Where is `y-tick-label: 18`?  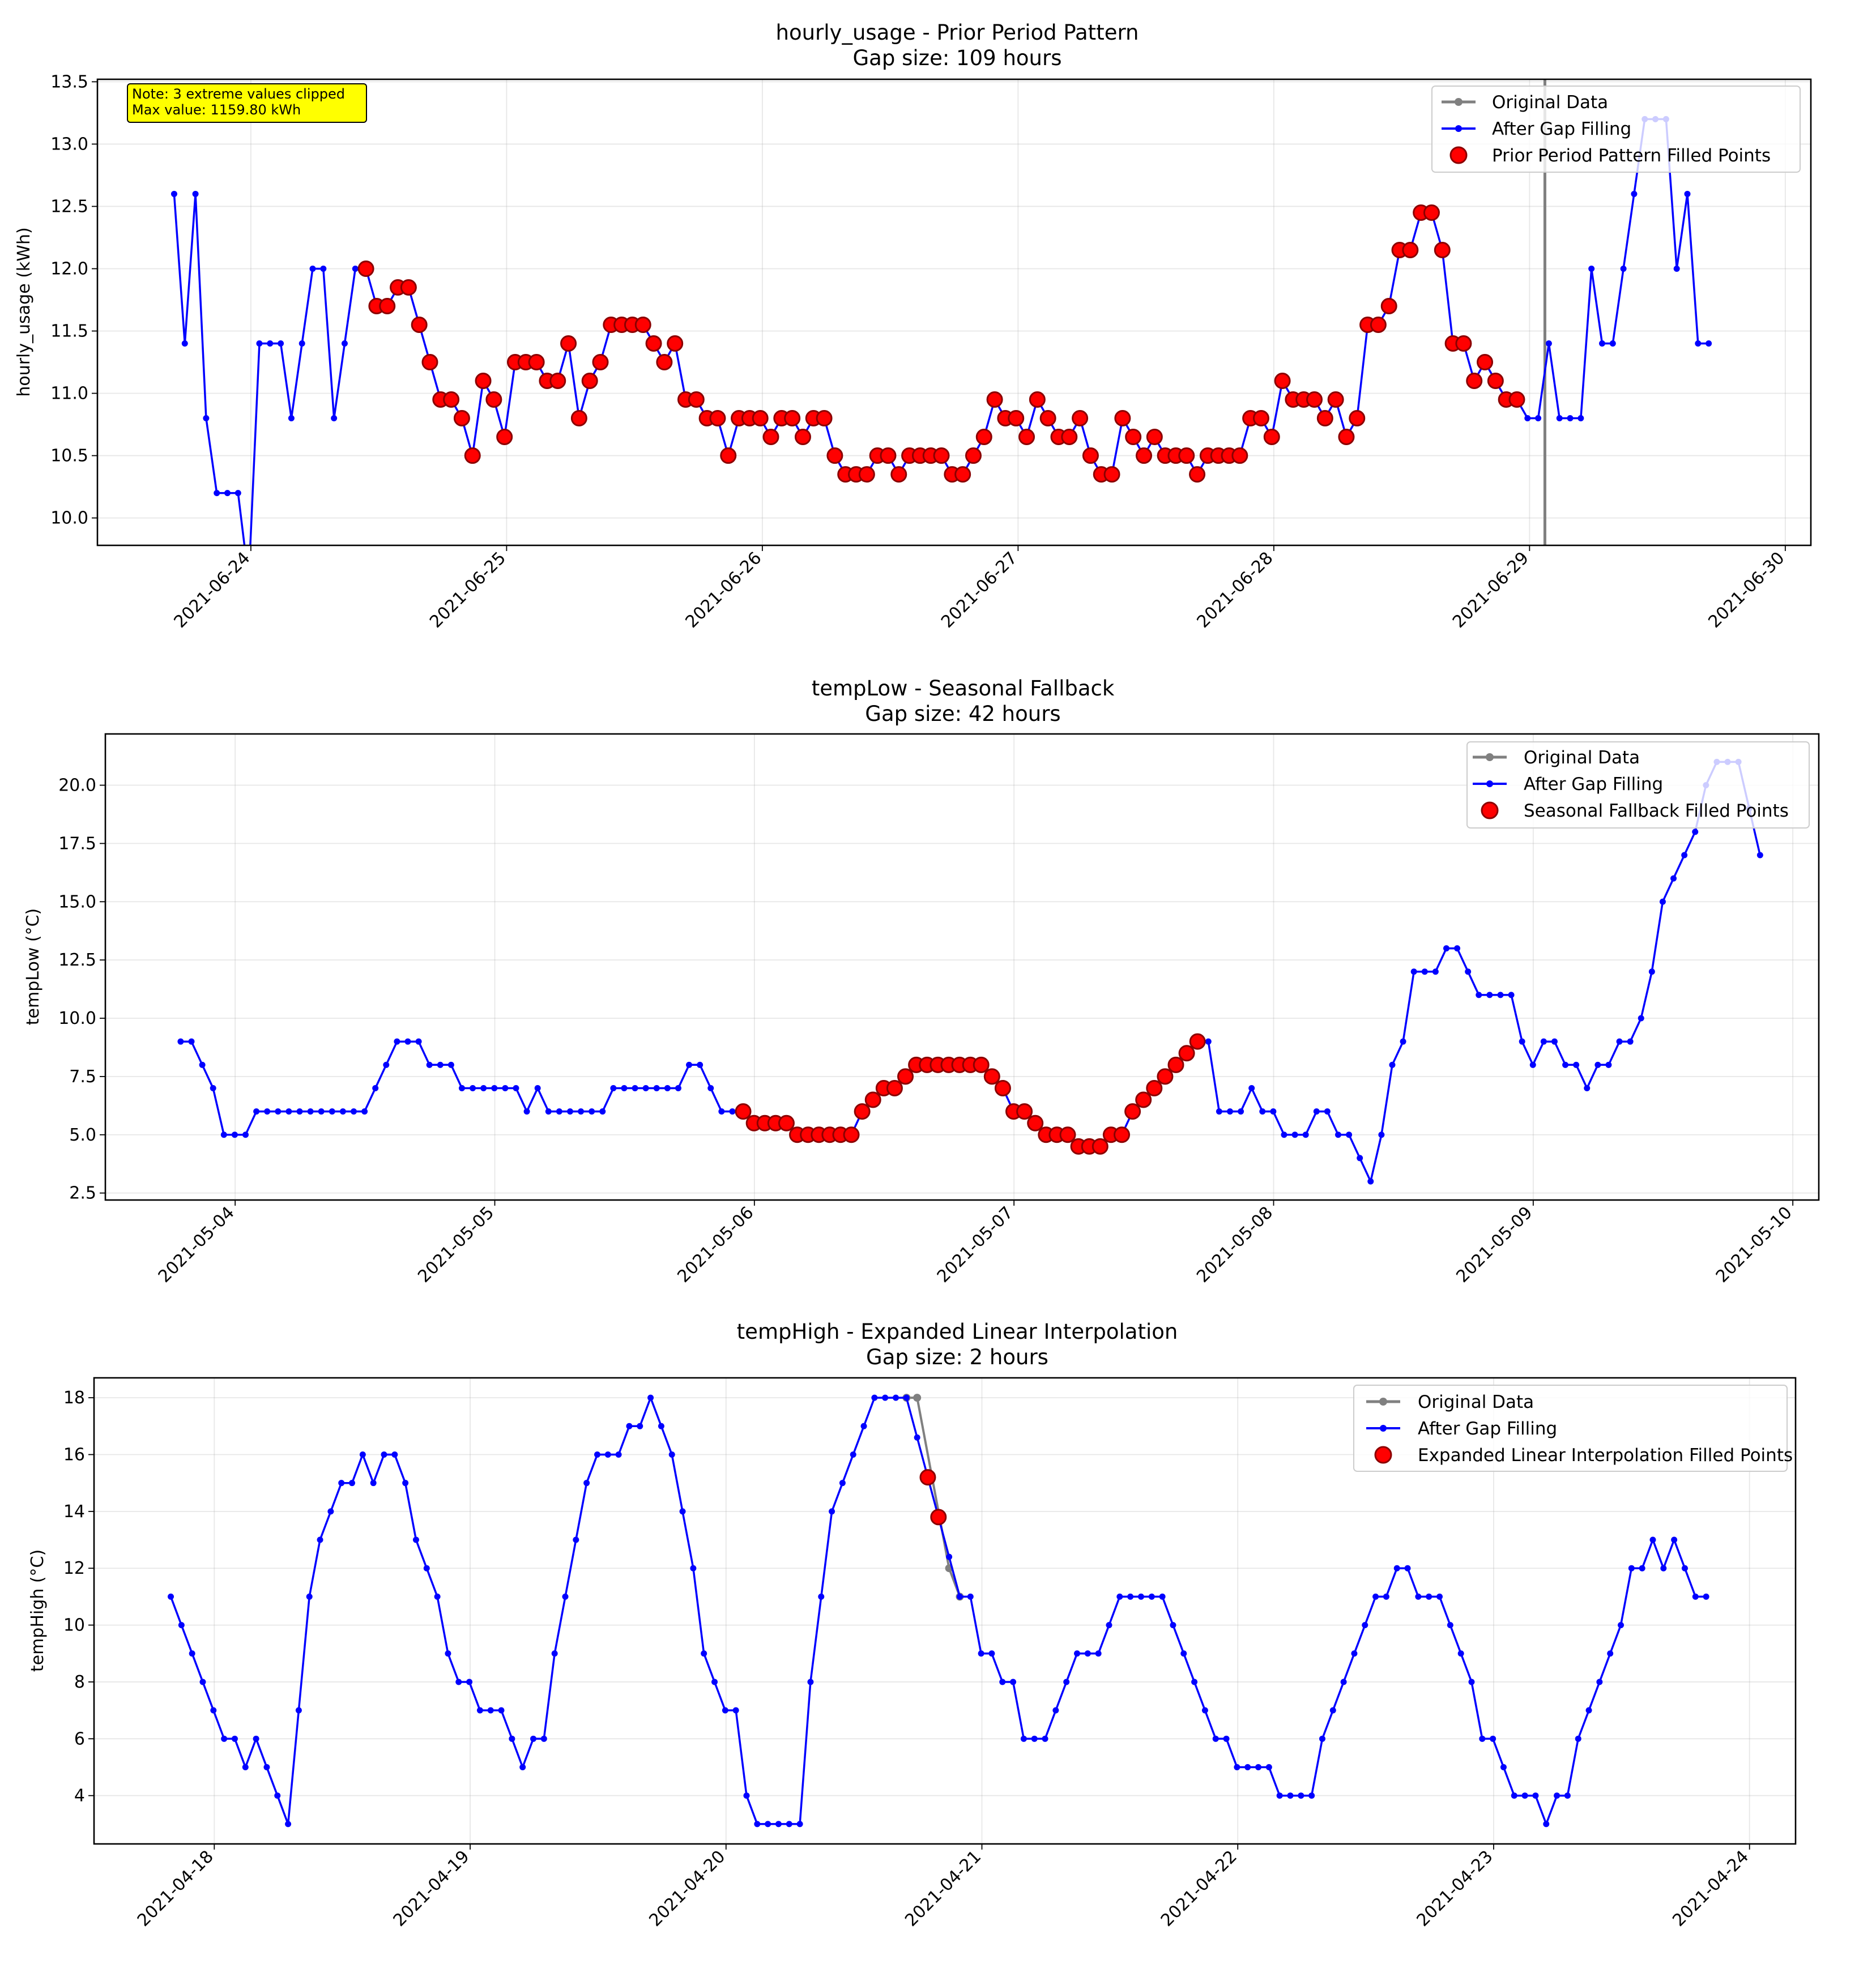
y-tick-label: 18 is located at coordinates (74, 1398).